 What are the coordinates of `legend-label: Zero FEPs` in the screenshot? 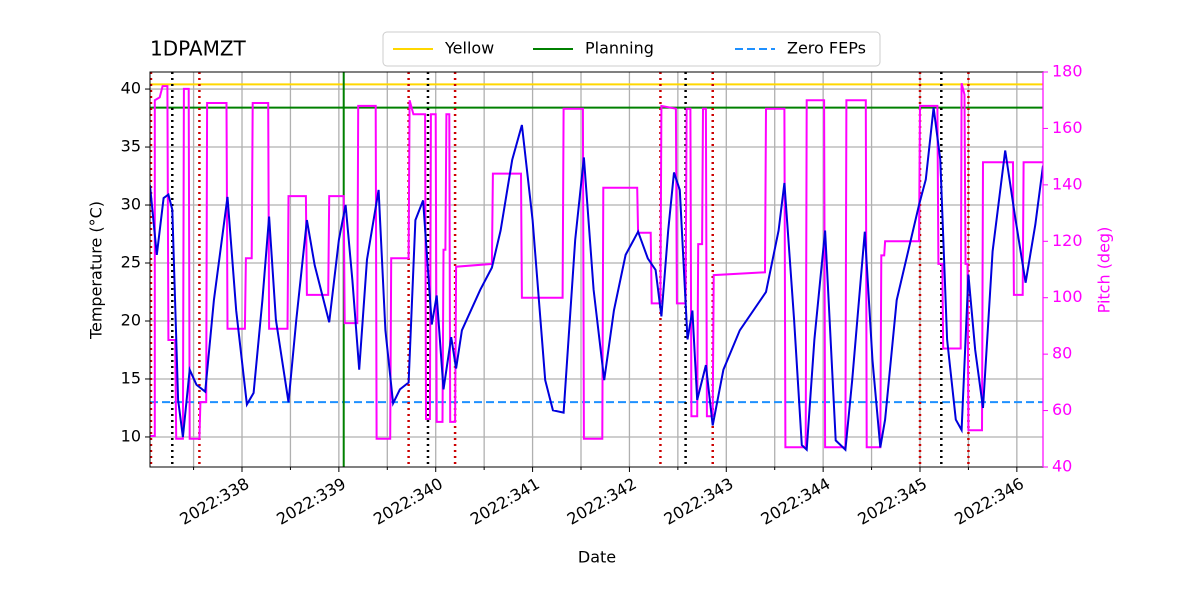 It's located at (826, 48).